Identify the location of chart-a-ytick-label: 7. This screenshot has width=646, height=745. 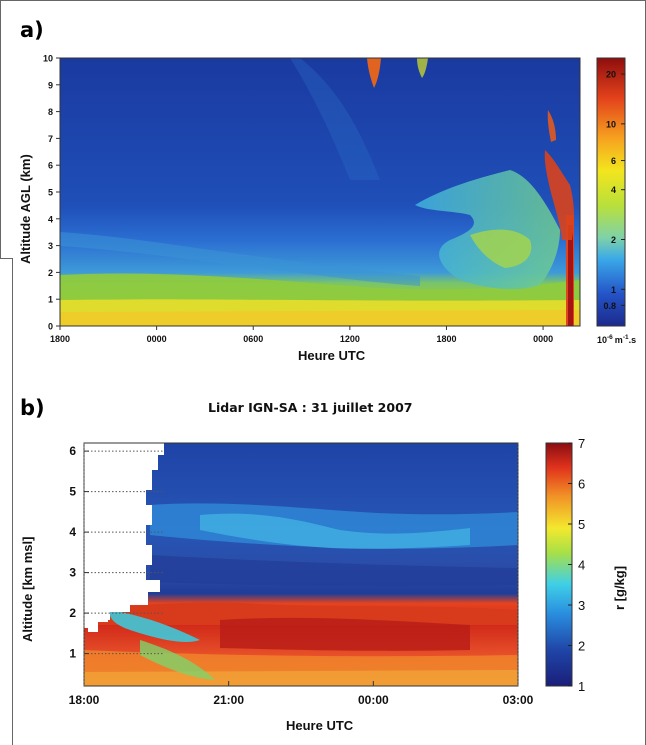
(50, 139).